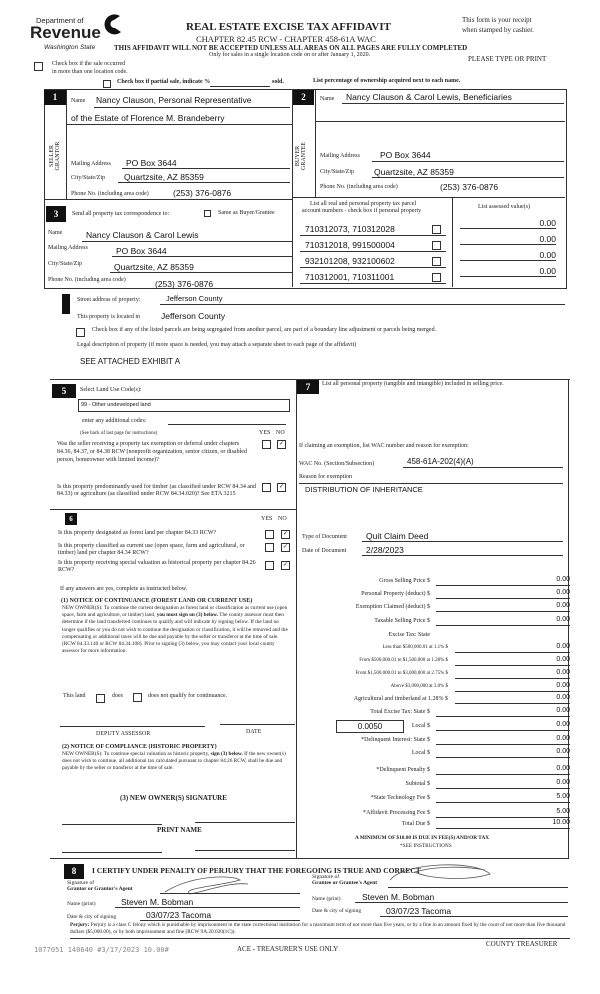 Image resolution: width=600 pixels, height=994 pixels. Describe the element at coordinates (504, 207) in the screenshot. I see `values-header: List assessed value(s)` at that location.